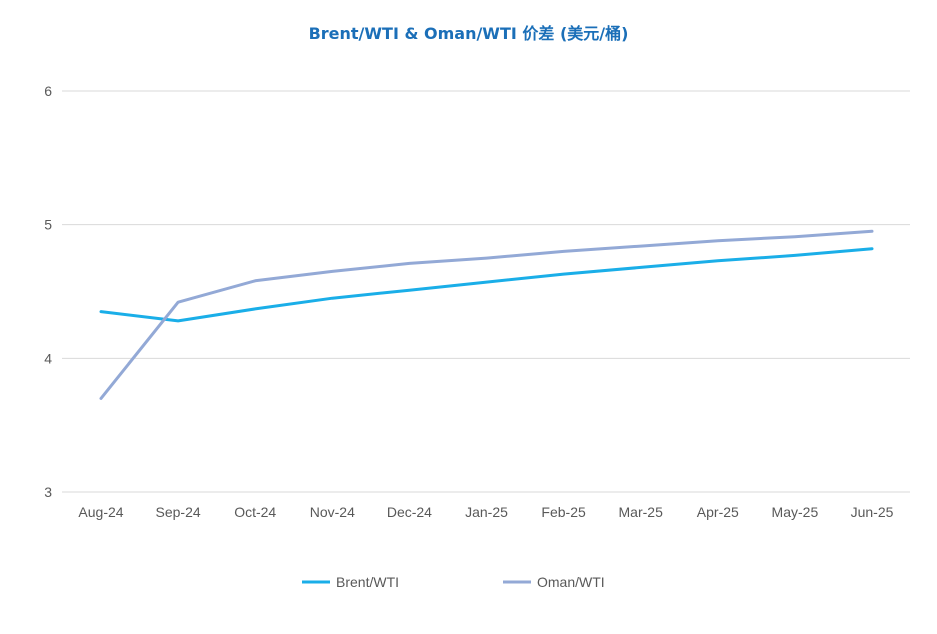 Image resolution: width=937 pixels, height=634 pixels. Describe the element at coordinates (468, 33) in the screenshot. I see `chart-title: Brent/WTI & Oman/WTI 价差 (美元/桶)` at that location.